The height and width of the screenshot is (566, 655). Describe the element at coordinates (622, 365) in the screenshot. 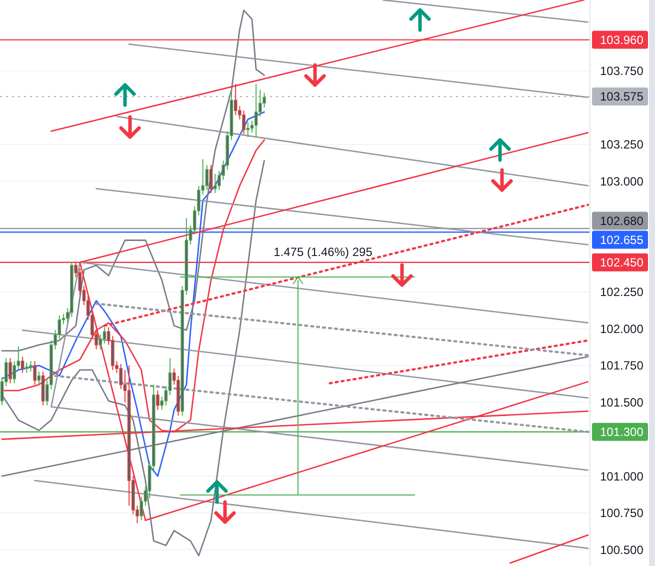

I see `y-tick-label: 101.750` at that location.